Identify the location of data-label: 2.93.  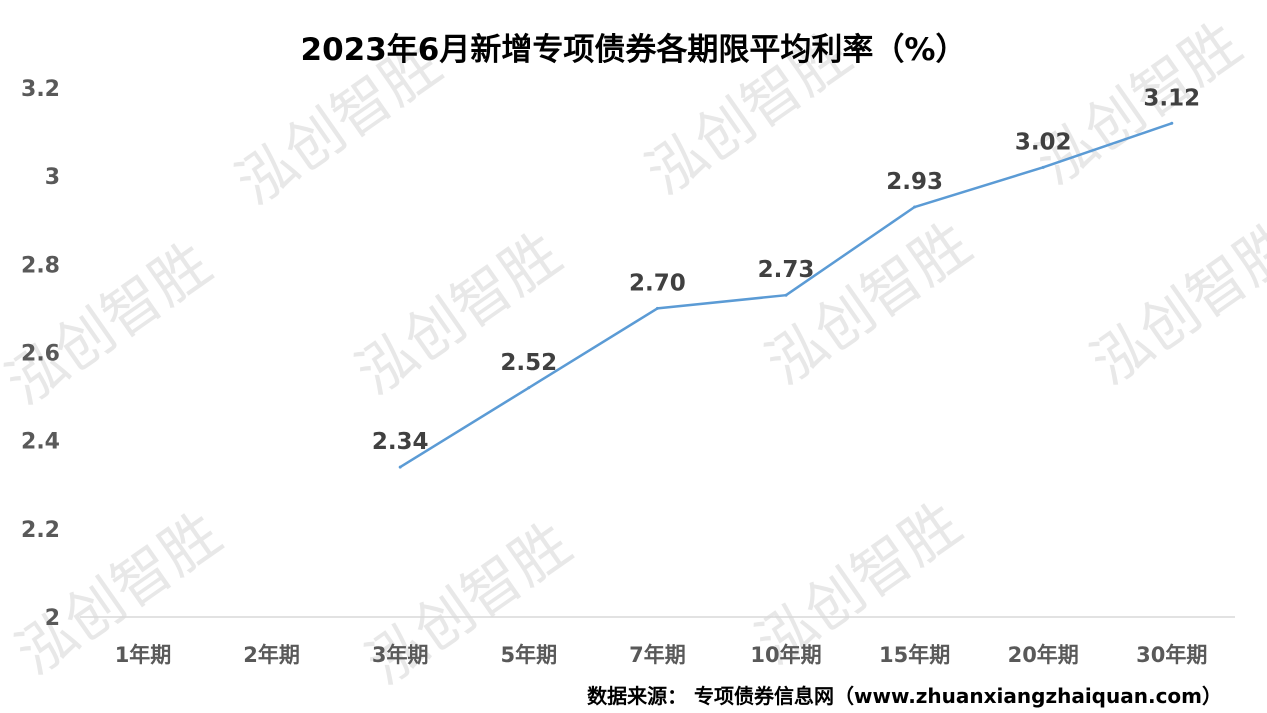
(914, 182).